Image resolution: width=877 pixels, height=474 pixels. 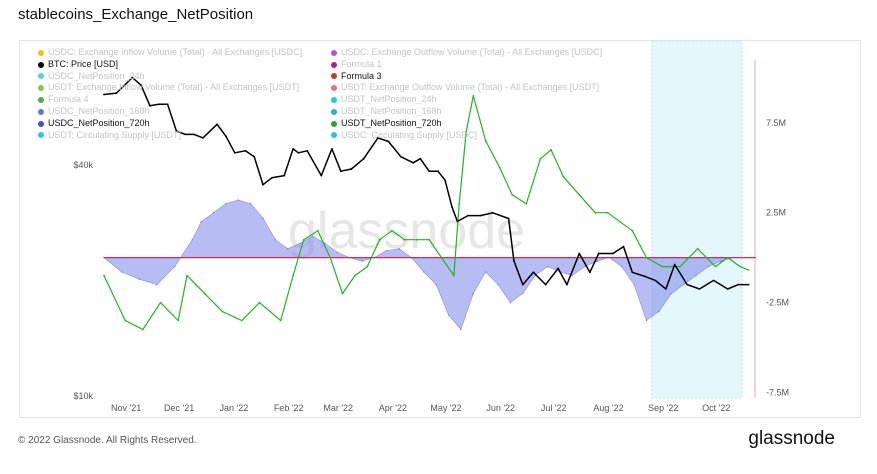 I want to click on legend-label: USDT_NetPosition_168h, so click(x=391, y=110).